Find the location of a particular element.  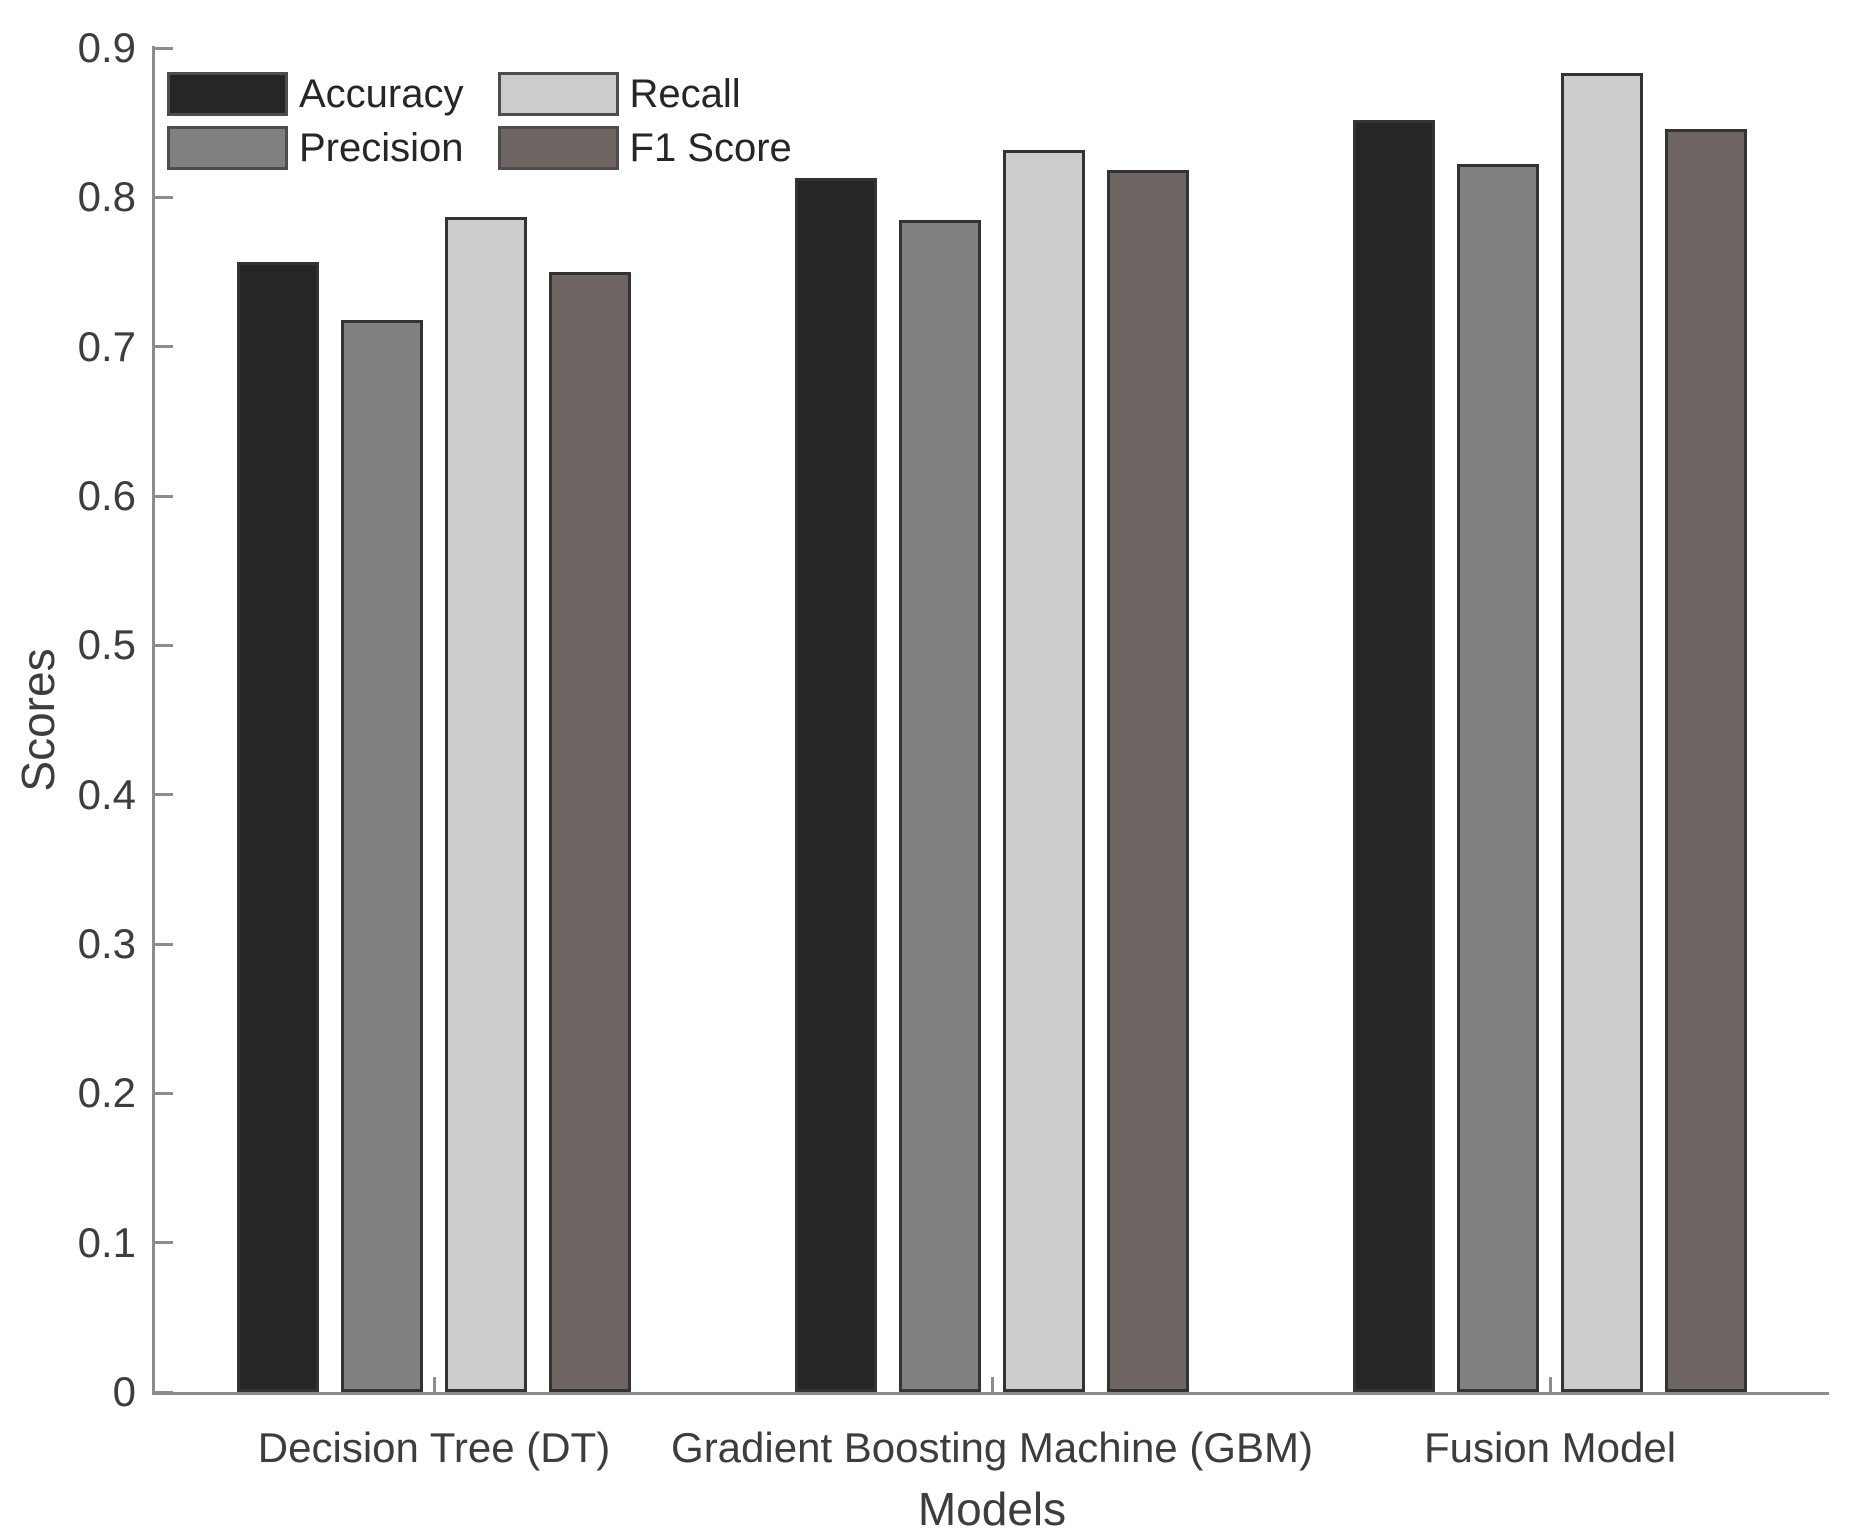

y-axis-title: Scores is located at coordinates (38, 720).